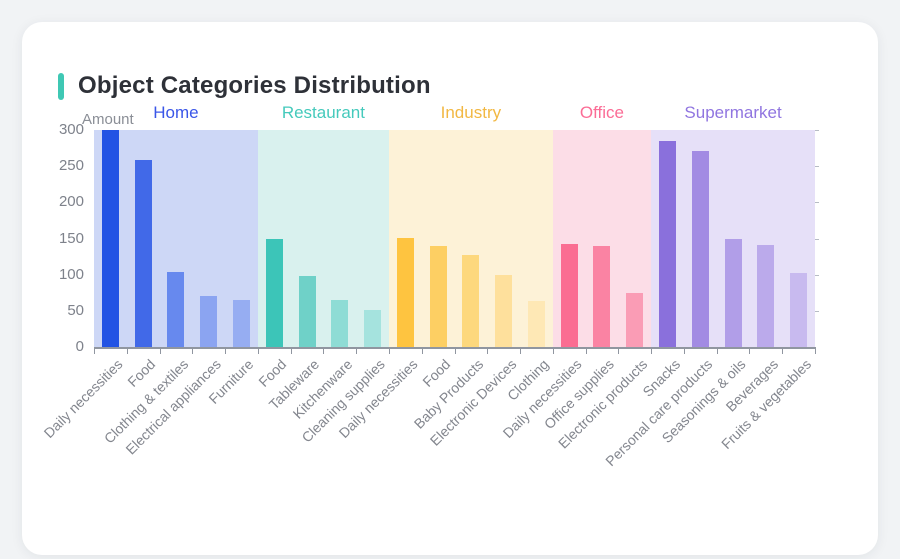  Describe the element at coordinates (602, 112) in the screenshot. I see `group-label-office: Office` at that location.